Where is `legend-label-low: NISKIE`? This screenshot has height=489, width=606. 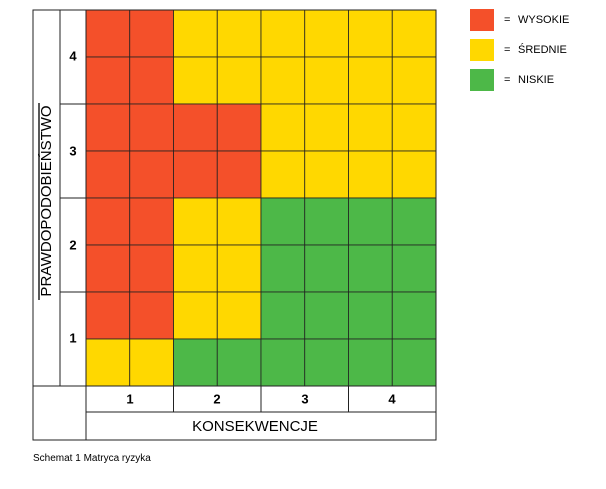 legend-label-low: NISKIE is located at coordinates (536, 80).